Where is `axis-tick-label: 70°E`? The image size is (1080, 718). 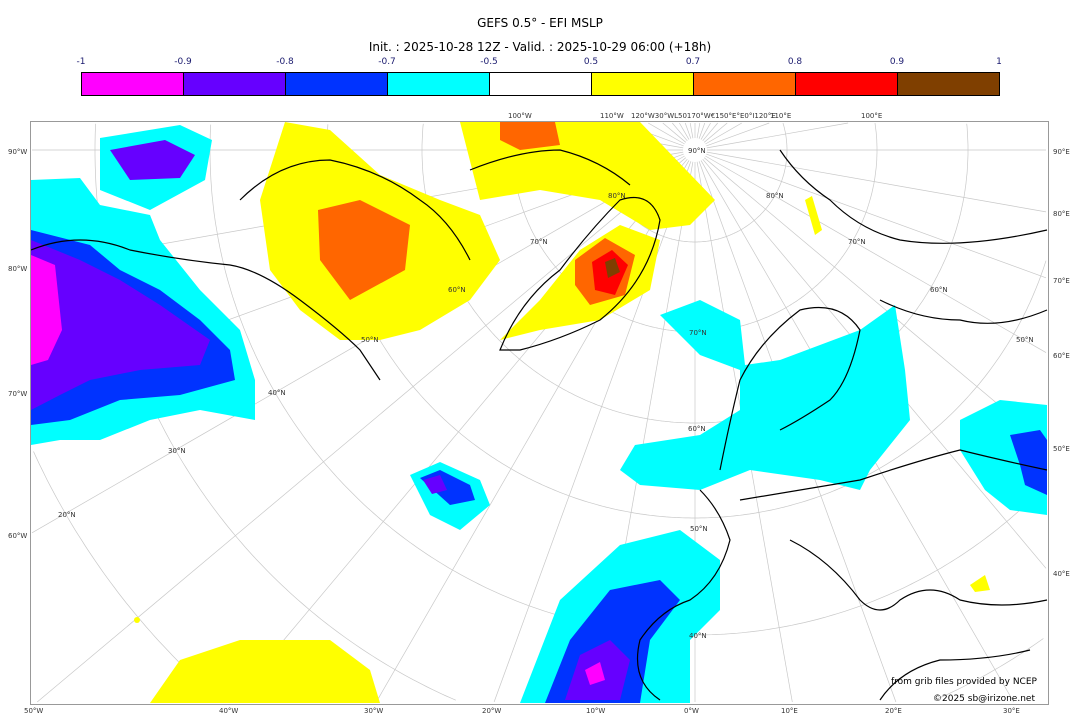
axis-tick-label: 70°E is located at coordinates (1061, 281).